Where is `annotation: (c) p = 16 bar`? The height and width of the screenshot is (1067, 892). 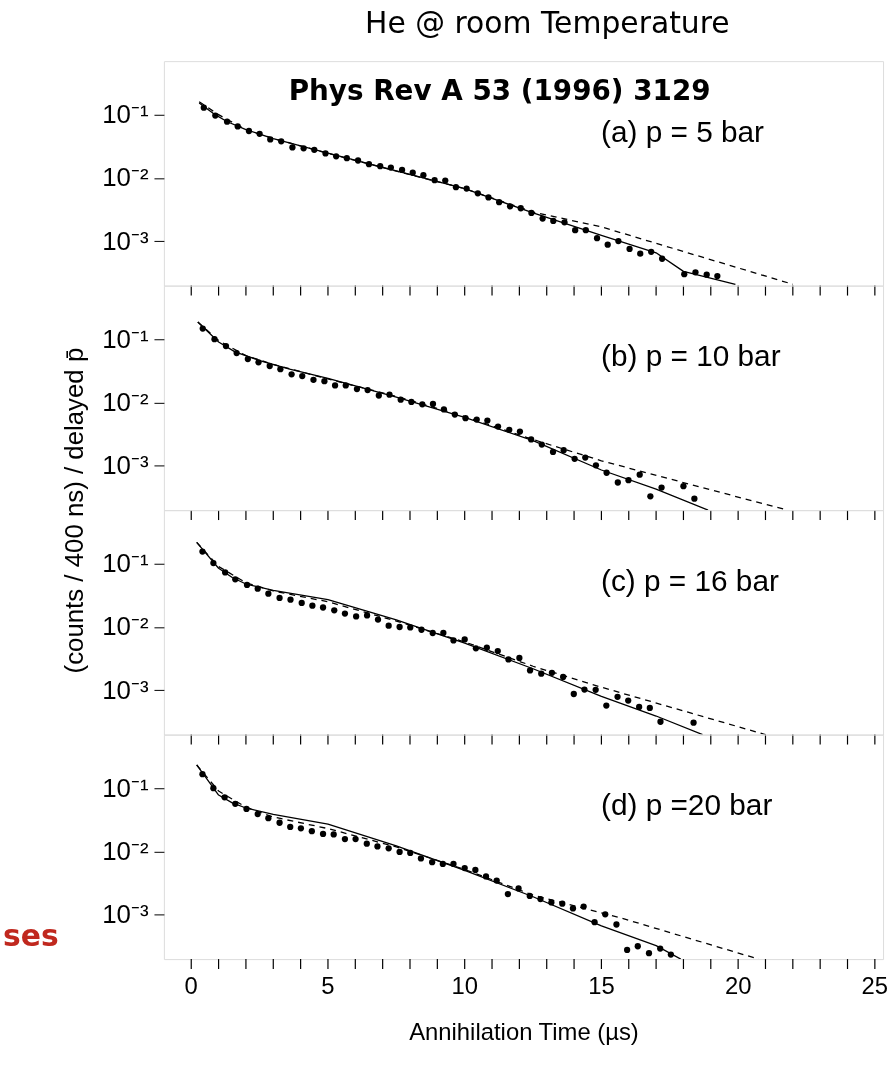
annotation: (c) p = 16 bar is located at coordinates (689, 580).